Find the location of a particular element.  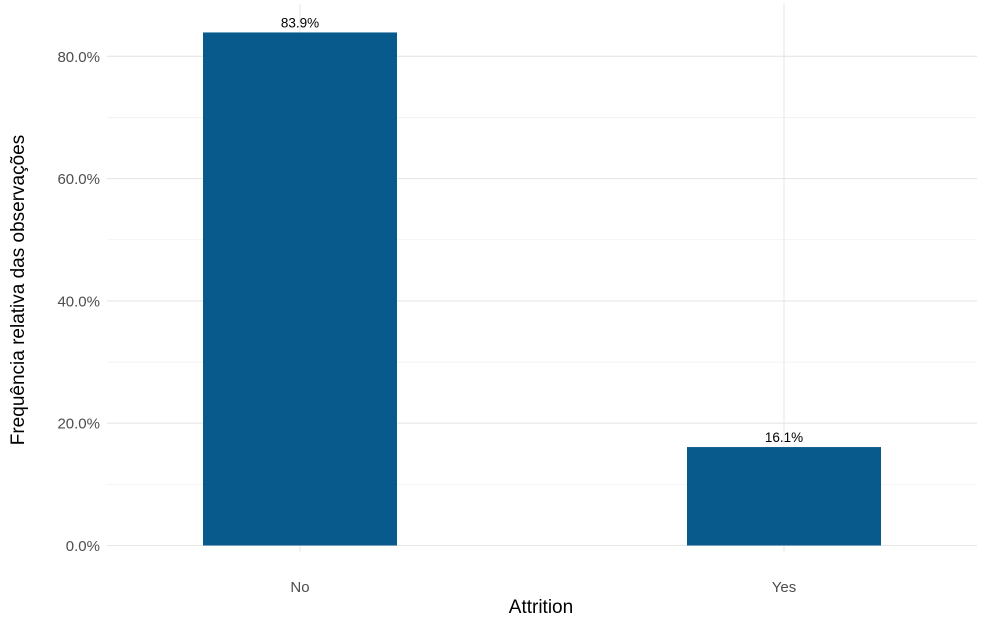

x-axis-title: Attrition is located at coordinates (541, 607).